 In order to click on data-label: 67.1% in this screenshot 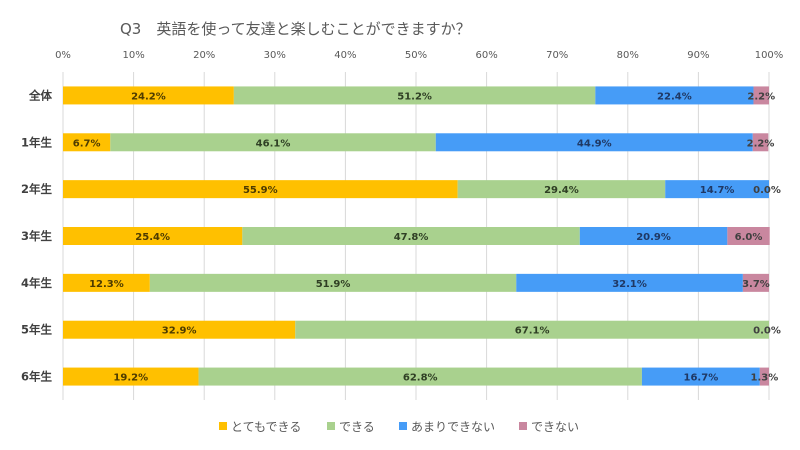, I will do `click(532, 331)`.